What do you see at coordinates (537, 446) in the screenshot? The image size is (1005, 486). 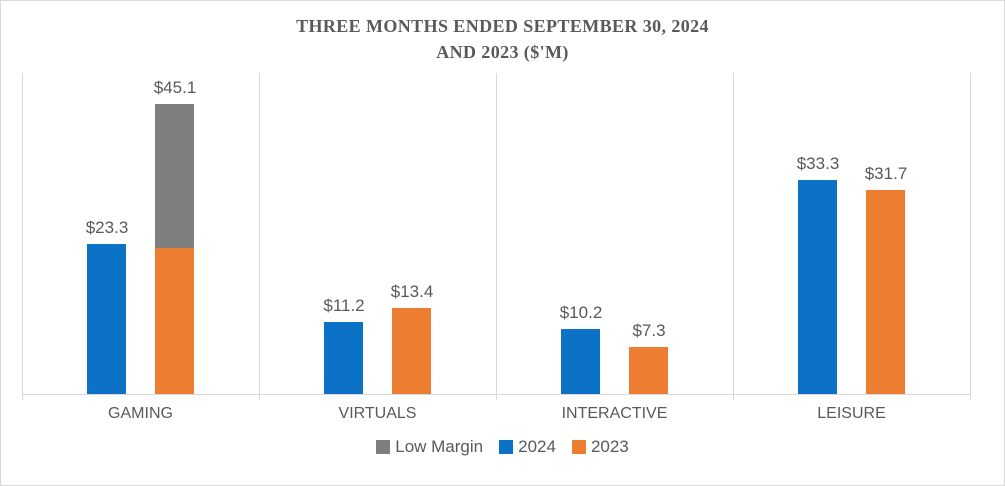 I see `legend-label: 2024` at bounding box center [537, 446].